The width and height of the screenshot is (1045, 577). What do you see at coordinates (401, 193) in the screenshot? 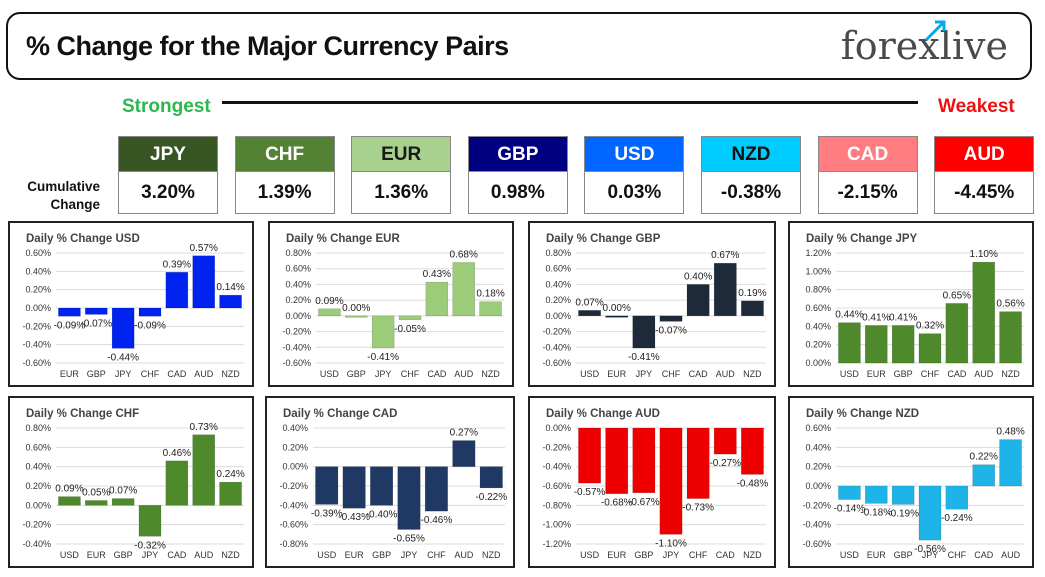
I see `currency-cumulative-value: 1.36%` at bounding box center [401, 193].